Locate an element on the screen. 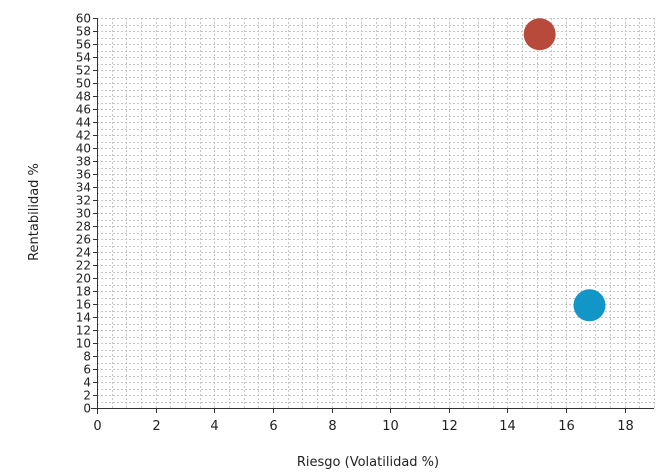  y-tick-label: 58 is located at coordinates (83, 32).